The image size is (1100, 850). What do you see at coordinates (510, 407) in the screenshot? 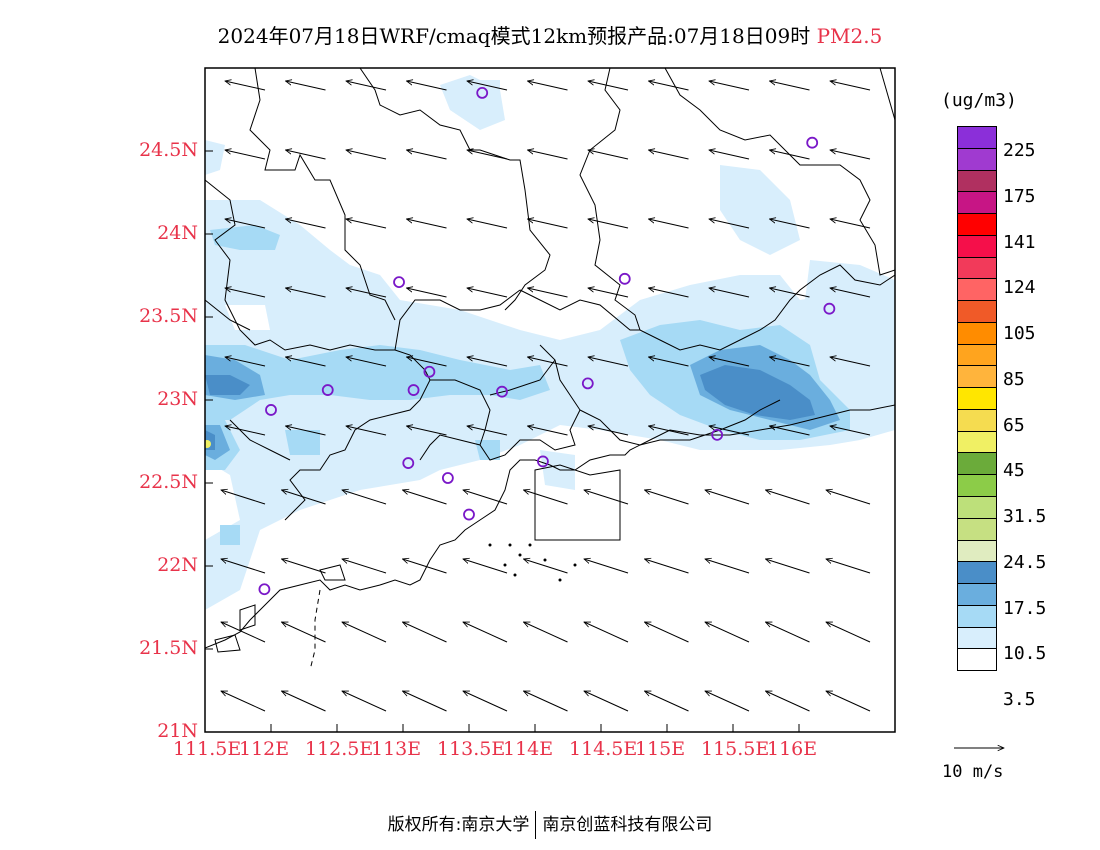
I see `pm25-band-17.5` at bounding box center [510, 407].